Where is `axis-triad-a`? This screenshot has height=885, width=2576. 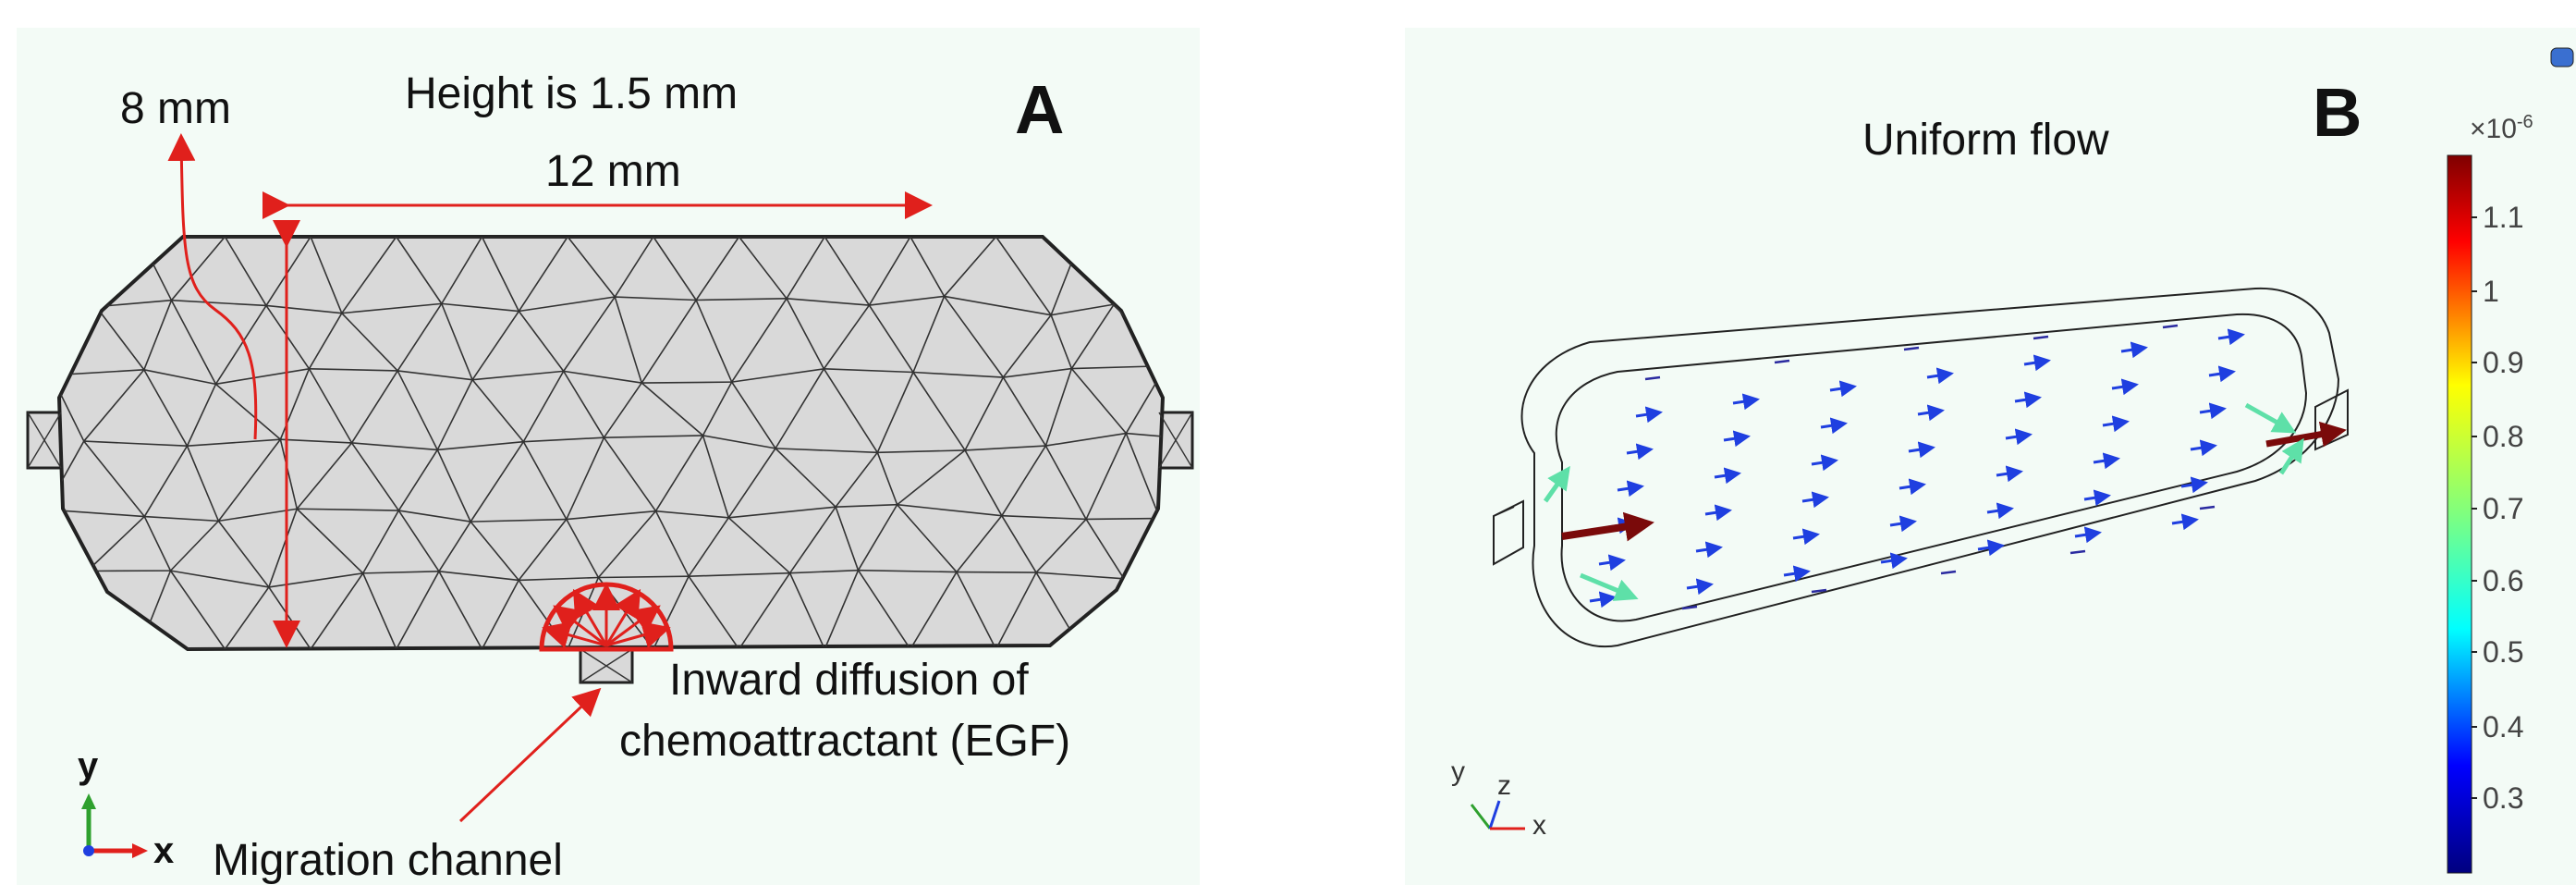
axis-triad-a is located at coordinates (114, 826).